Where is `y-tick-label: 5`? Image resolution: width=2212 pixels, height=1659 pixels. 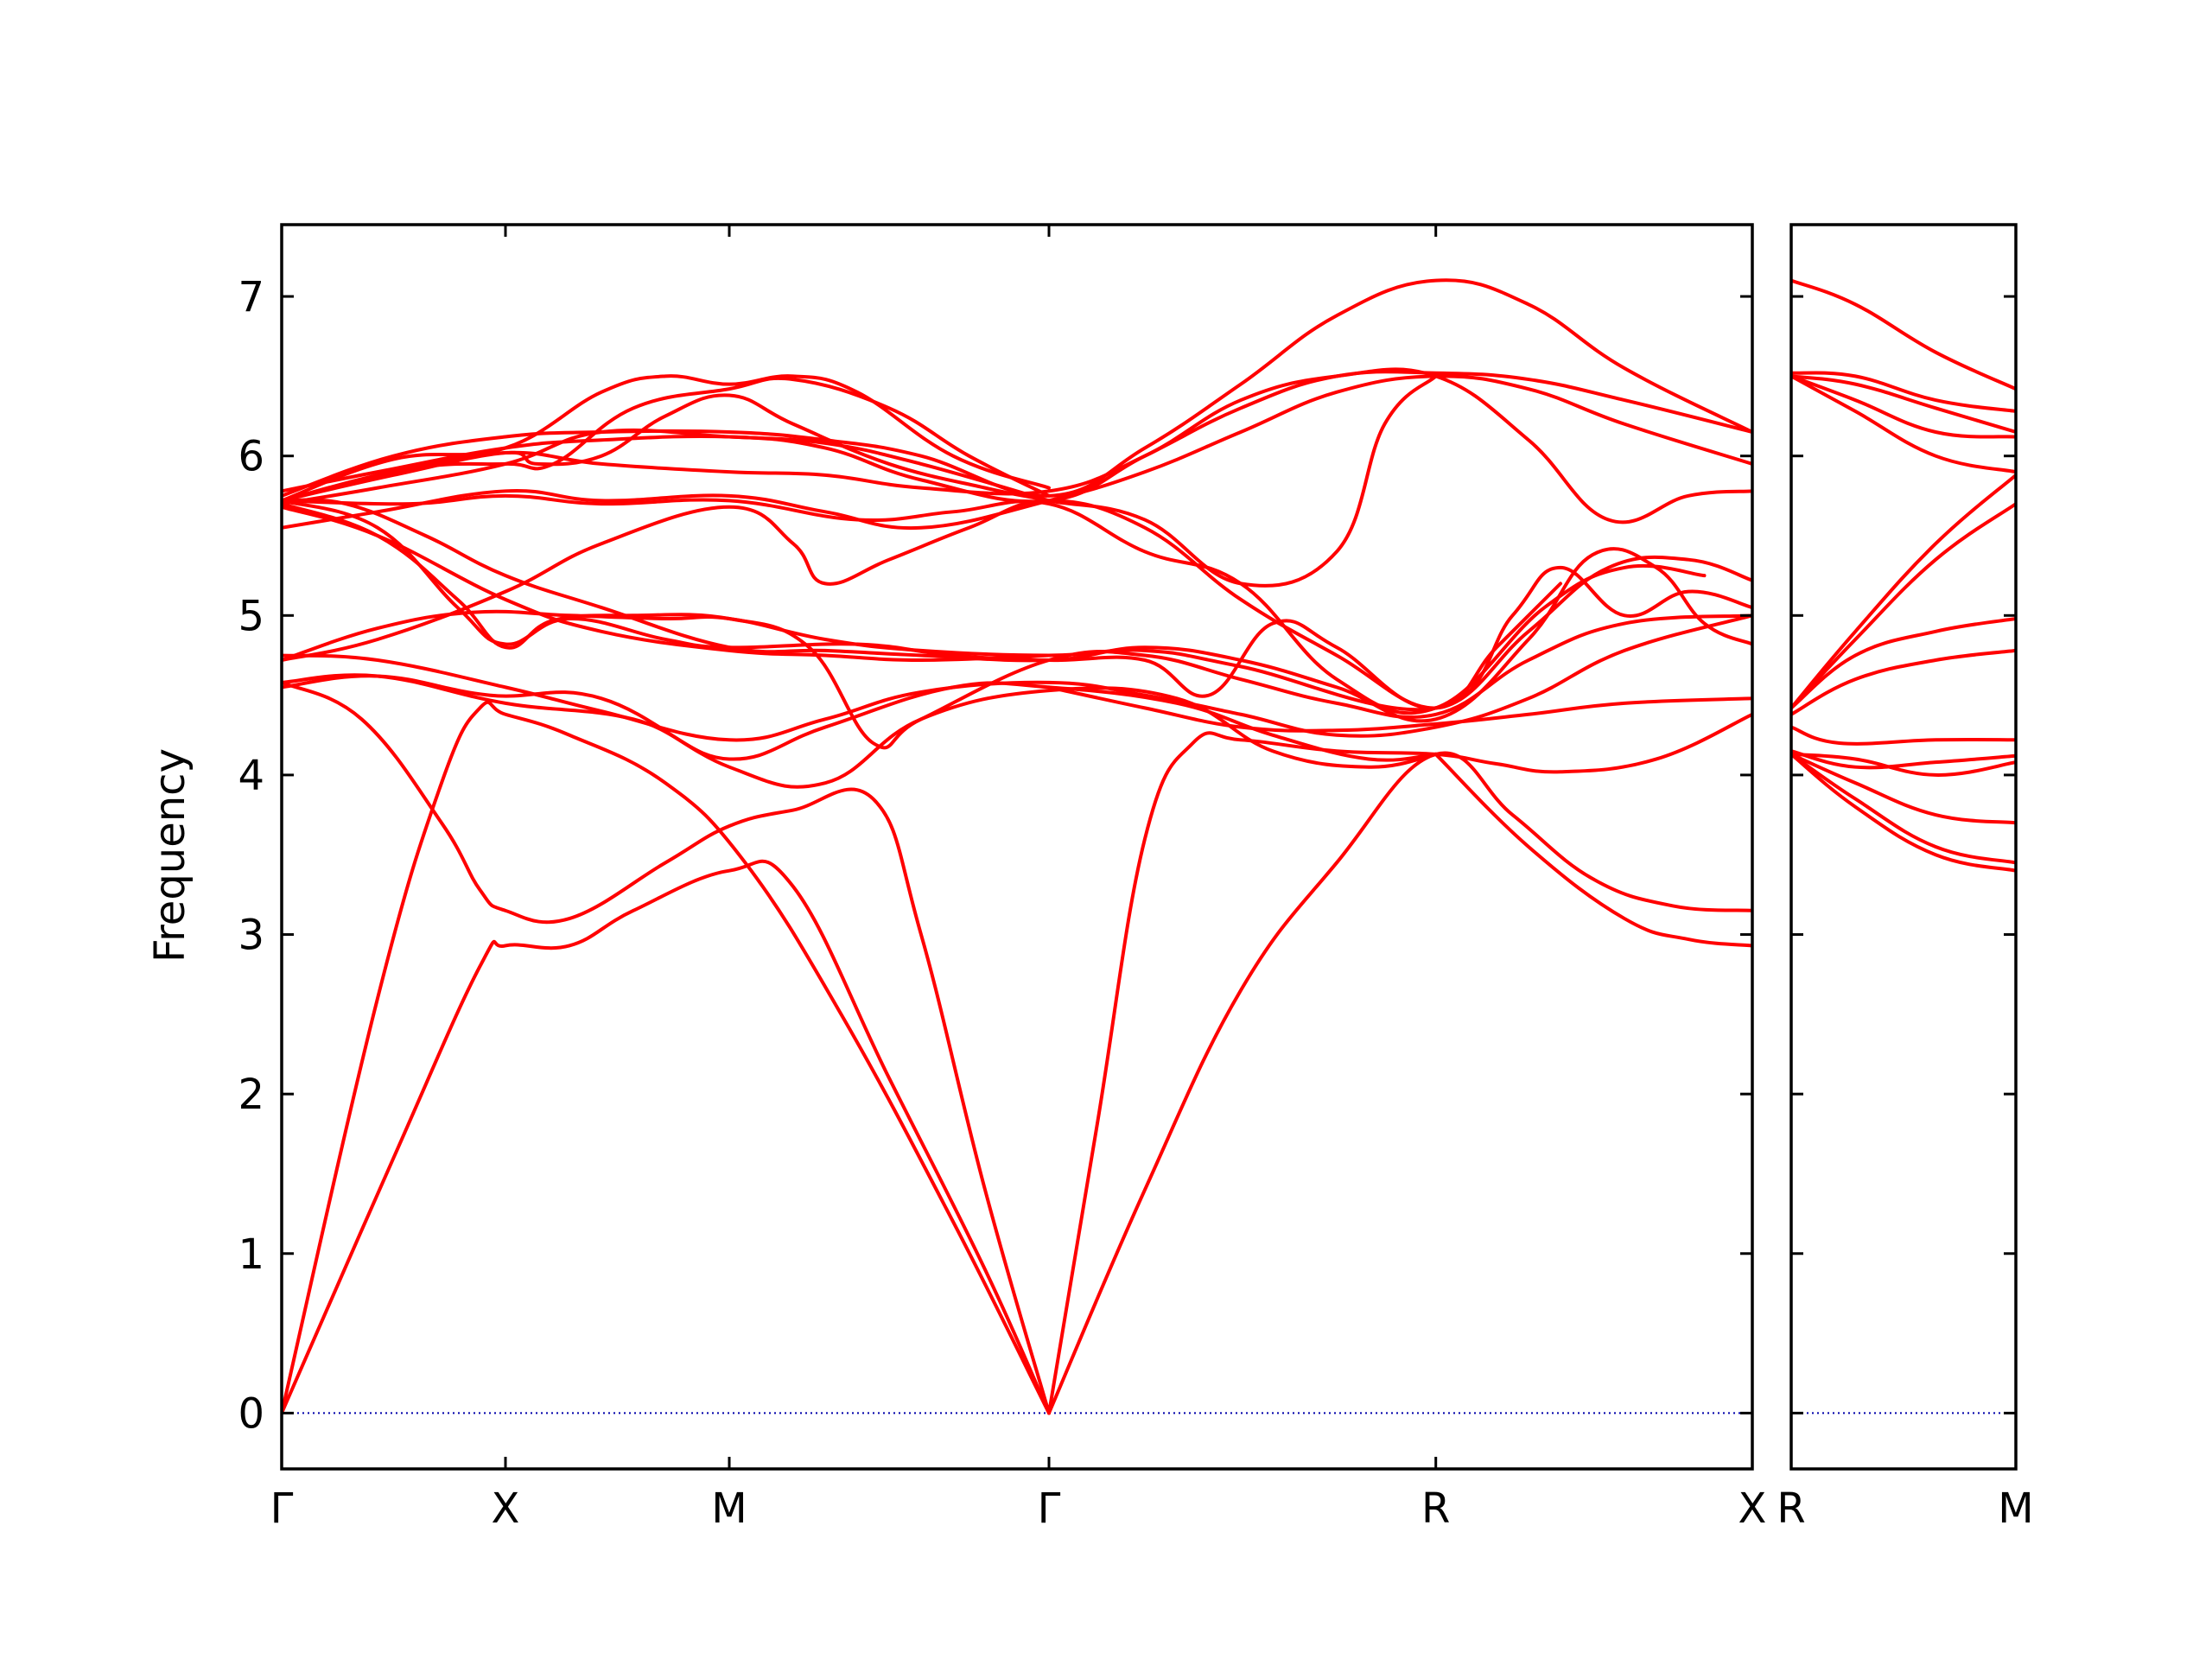 y-tick-label: 5 is located at coordinates (251, 616).